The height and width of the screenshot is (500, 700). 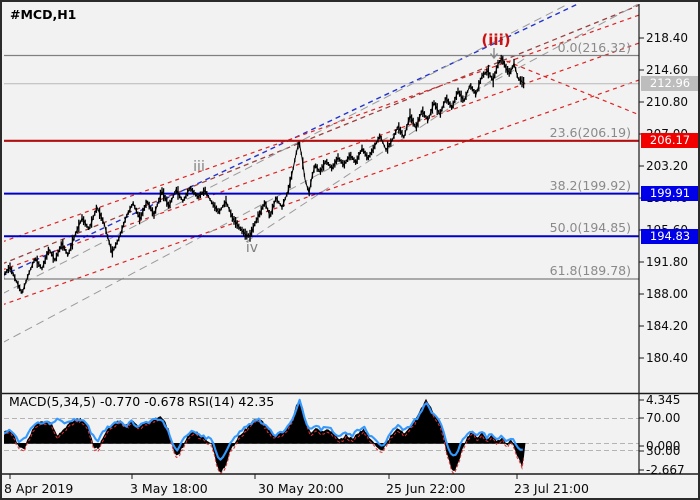 I want to click on macd-histogram, so click(x=265, y=435).